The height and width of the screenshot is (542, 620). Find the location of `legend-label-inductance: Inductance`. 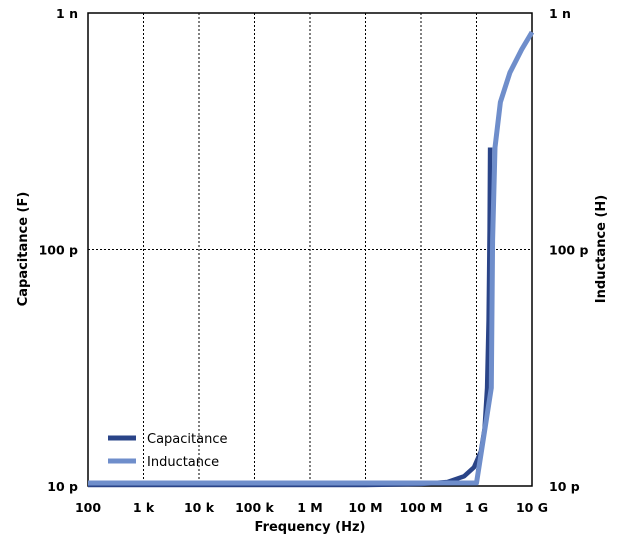

legend-label-inductance: Inductance is located at coordinates (183, 462).